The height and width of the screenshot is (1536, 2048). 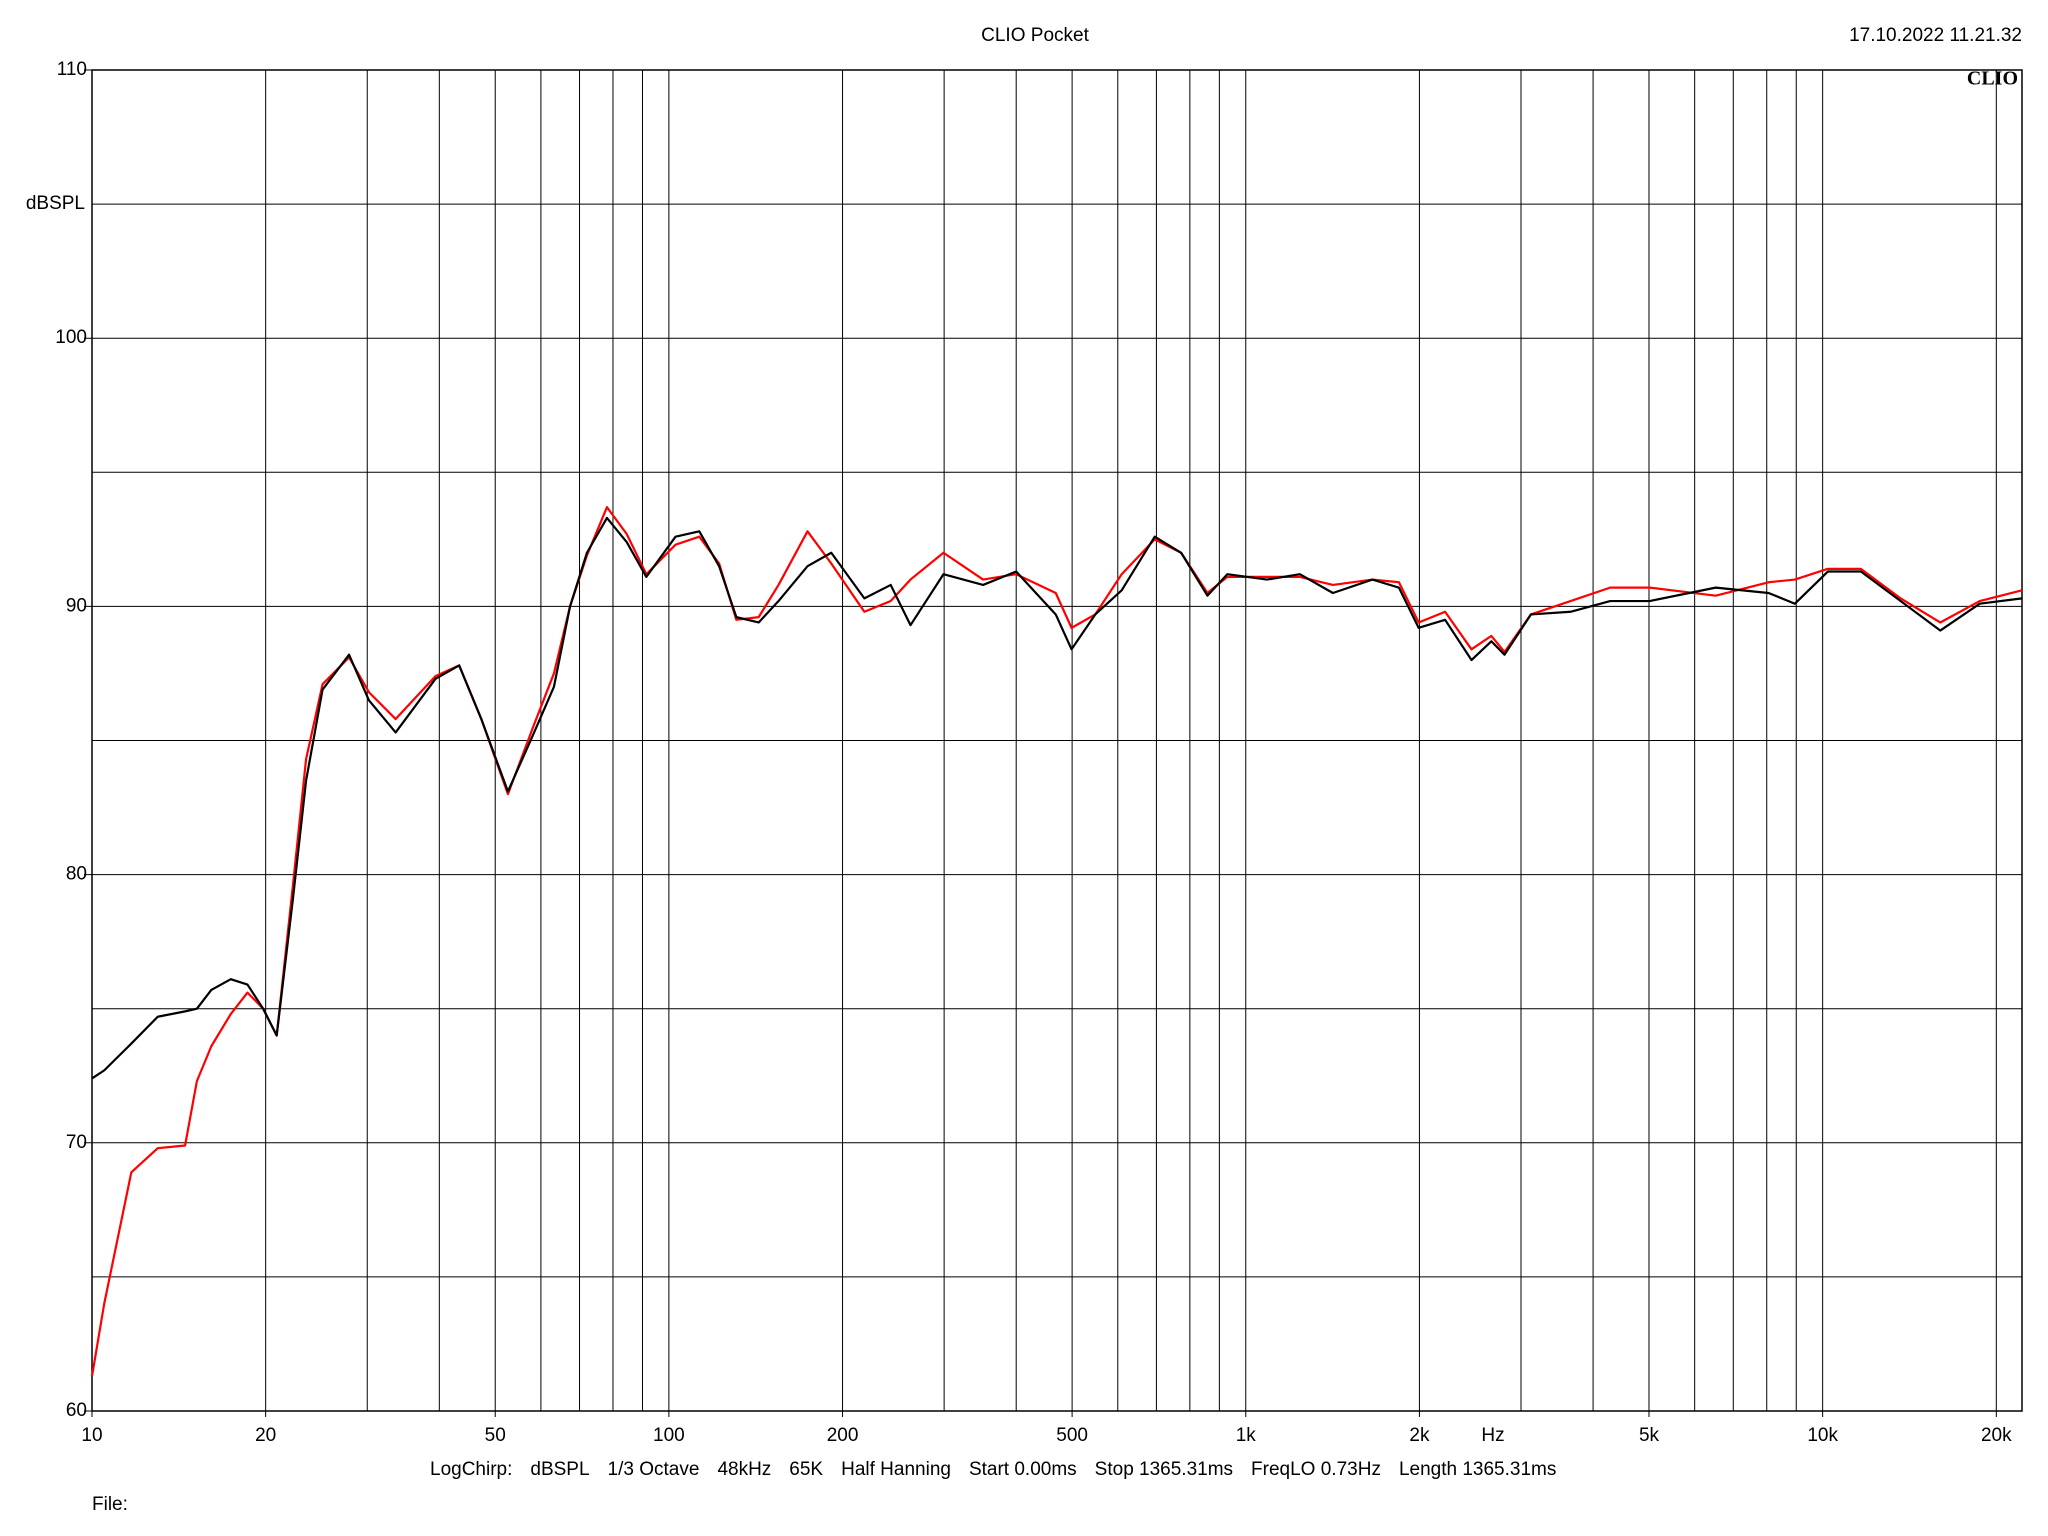 What do you see at coordinates (471, 1469) in the screenshot?
I see `setting-item: LogChirp:` at bounding box center [471, 1469].